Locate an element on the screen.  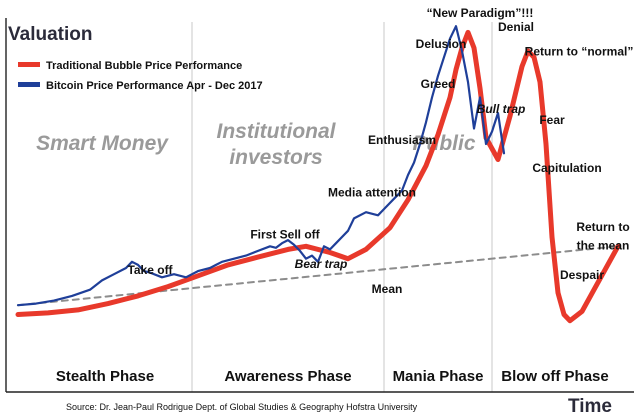
annotation-3: Bear trap is located at coordinates (321, 264).